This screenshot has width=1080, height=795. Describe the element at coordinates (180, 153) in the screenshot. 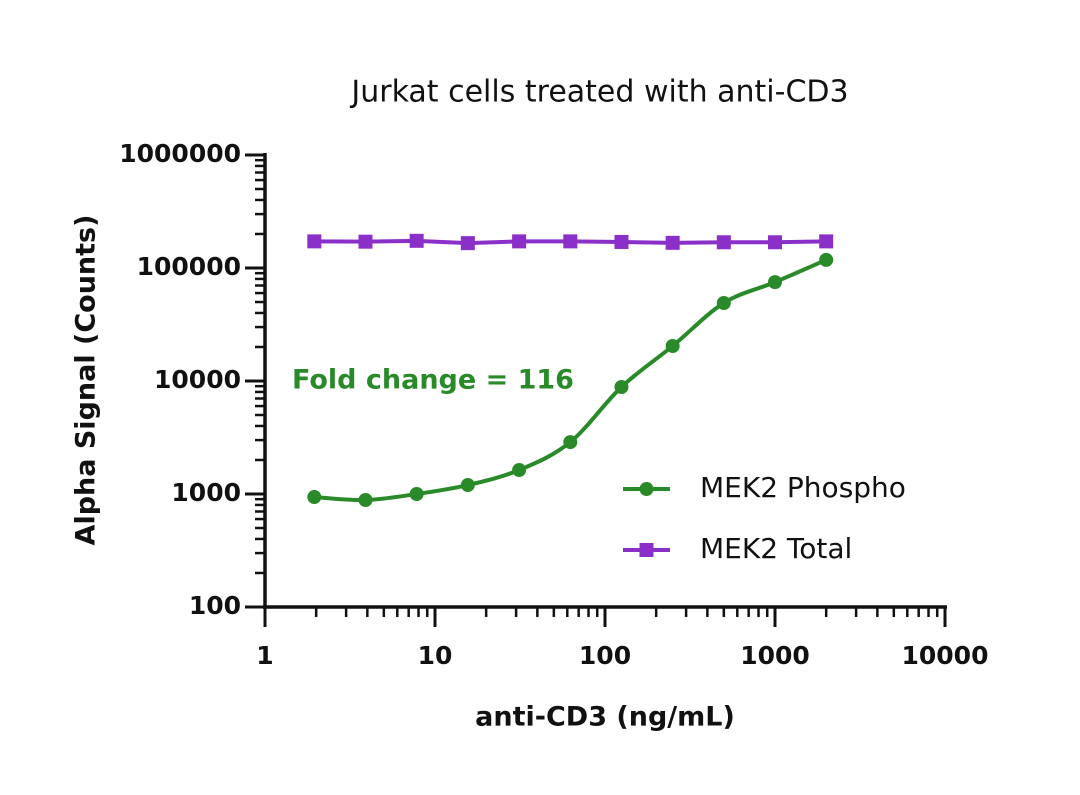

I see `y-tick-label: 1000000` at that location.